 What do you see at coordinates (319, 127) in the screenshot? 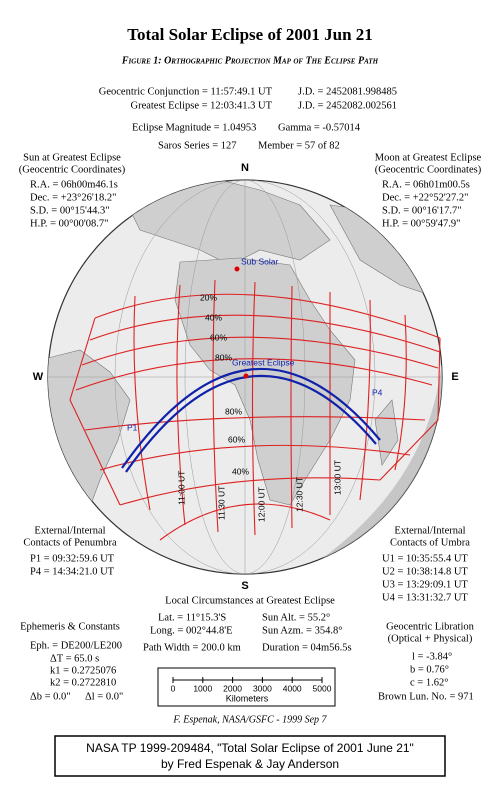
I see `gamma: Gamma = -0.57014` at bounding box center [319, 127].